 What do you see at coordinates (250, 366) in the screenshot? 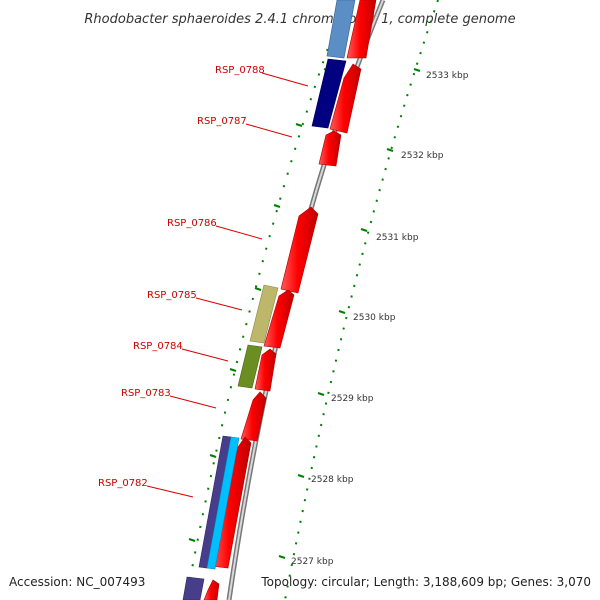
I see `cds-bar-olive` at bounding box center [250, 366].